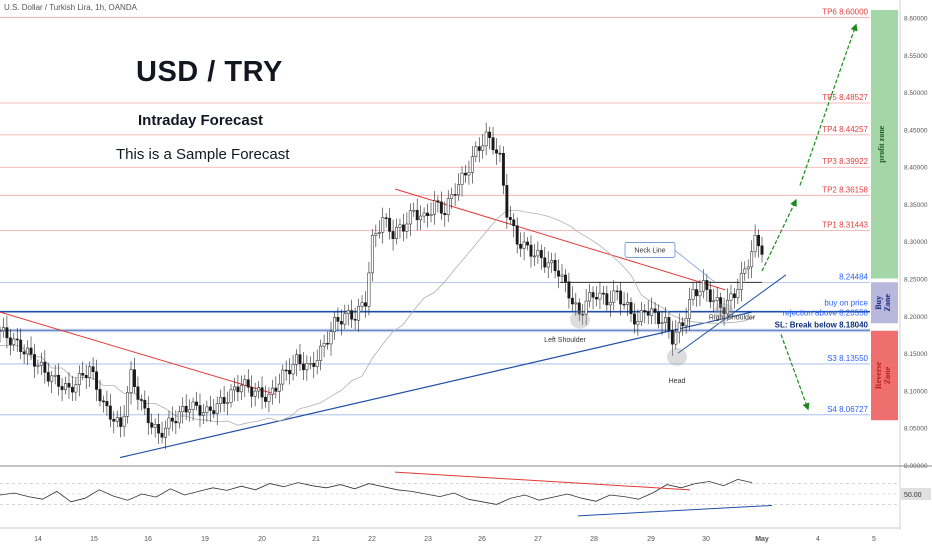 This screenshot has height=550, width=932. Describe the element at coordinates (874, 539) in the screenshot. I see `x-tick-label: 5` at that location.